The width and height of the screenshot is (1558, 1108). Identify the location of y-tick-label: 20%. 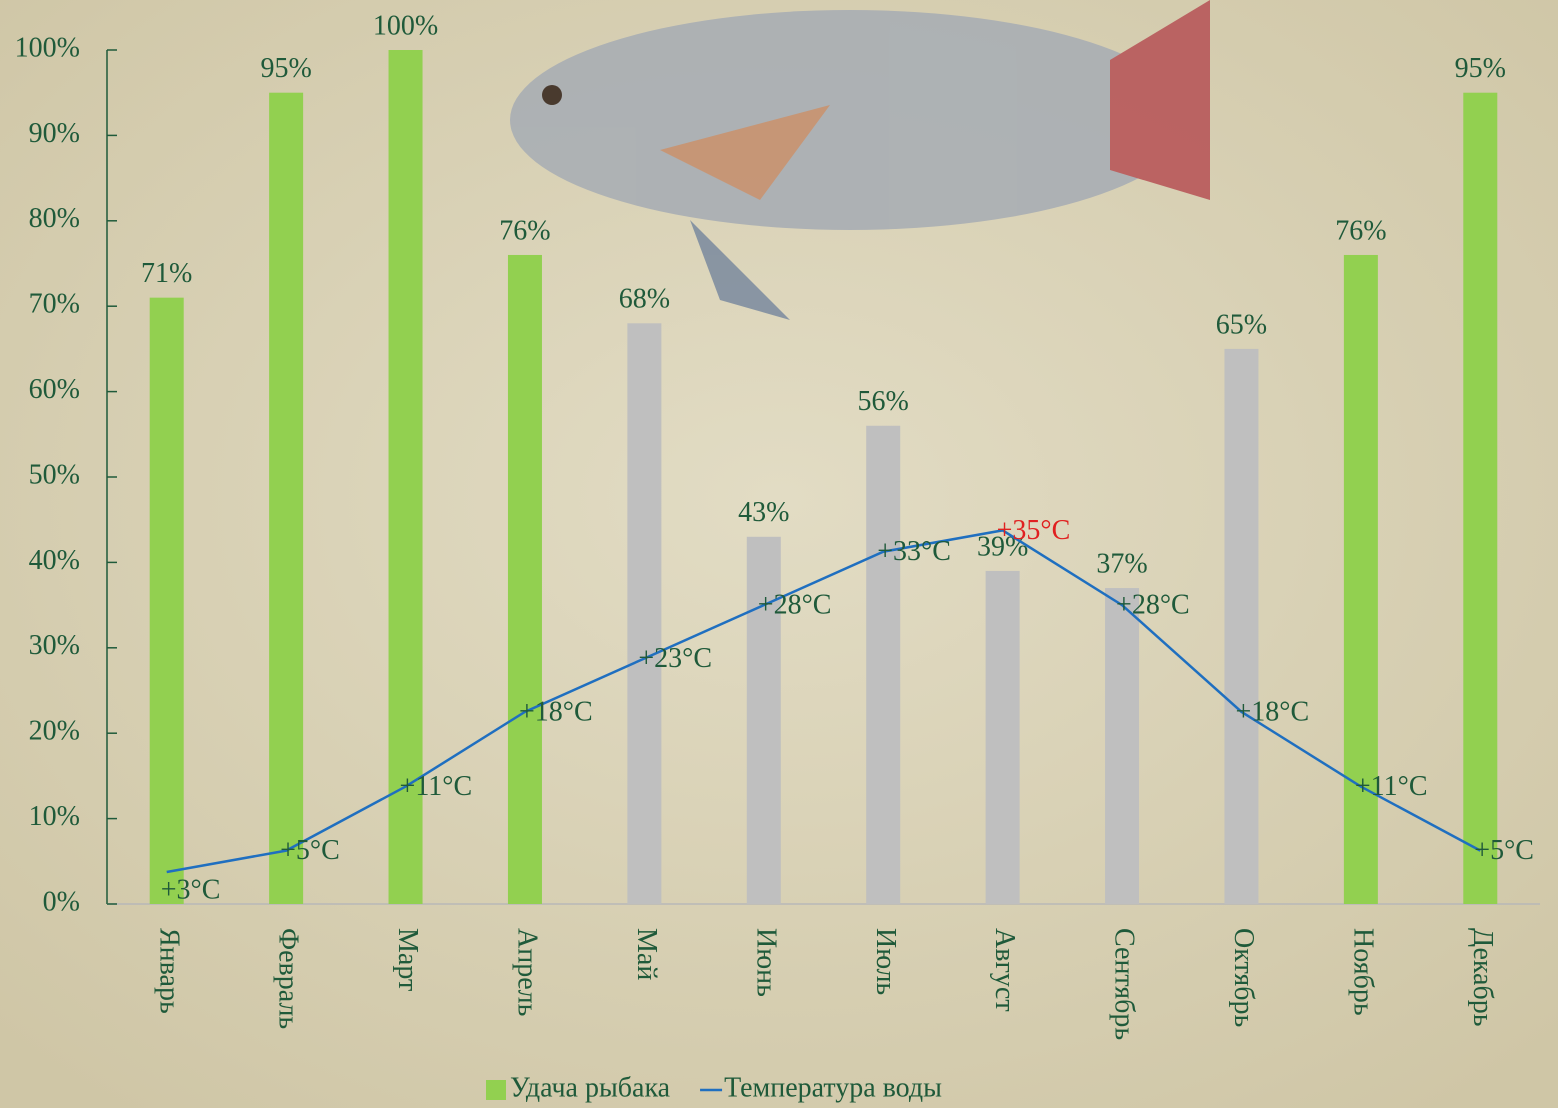
(54, 731).